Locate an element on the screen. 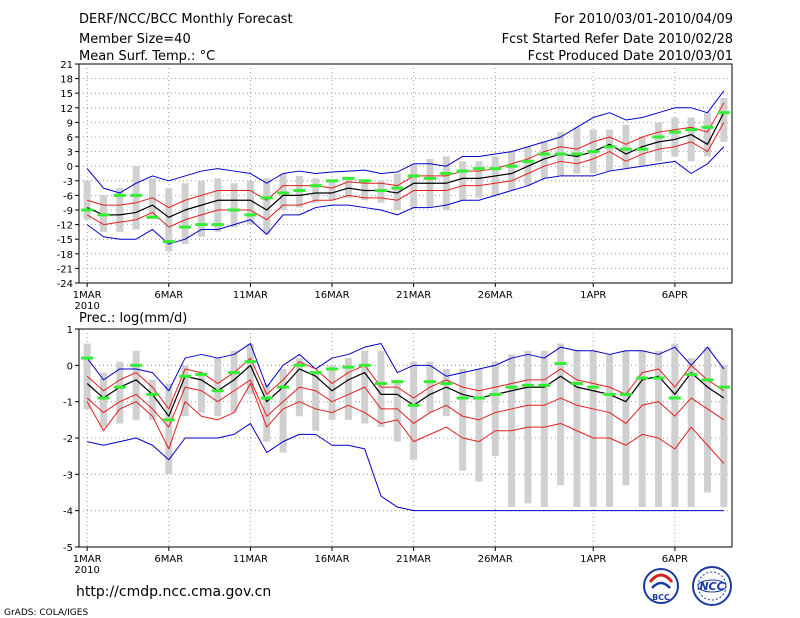  ncc-logo: NCC is located at coordinates (712, 586).